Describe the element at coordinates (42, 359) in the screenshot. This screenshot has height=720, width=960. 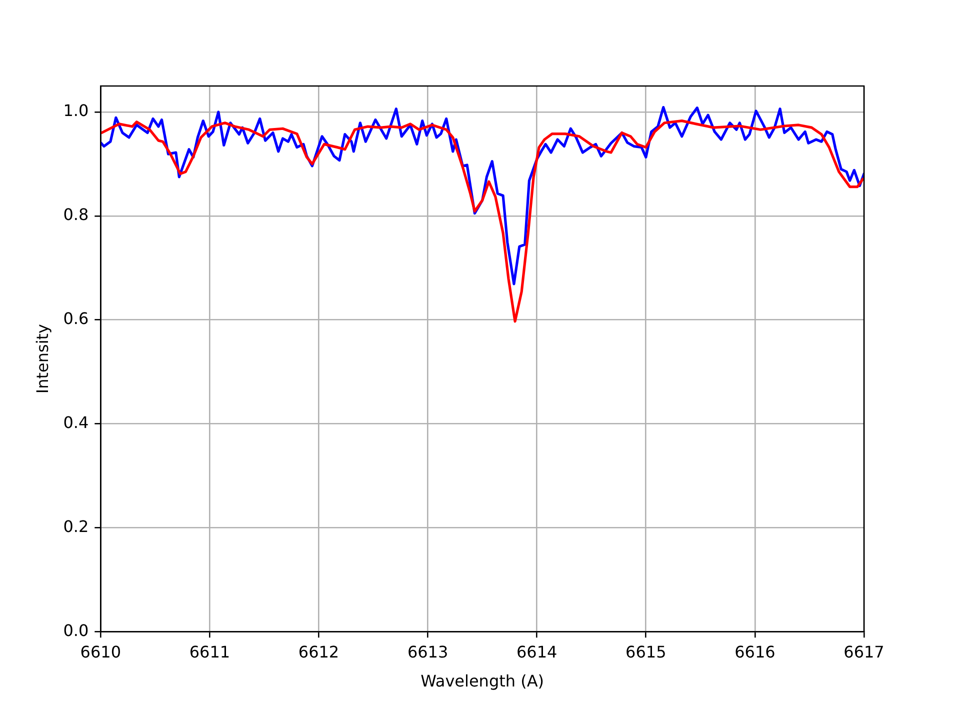
I see `y-axis-title: Intensity` at that location.